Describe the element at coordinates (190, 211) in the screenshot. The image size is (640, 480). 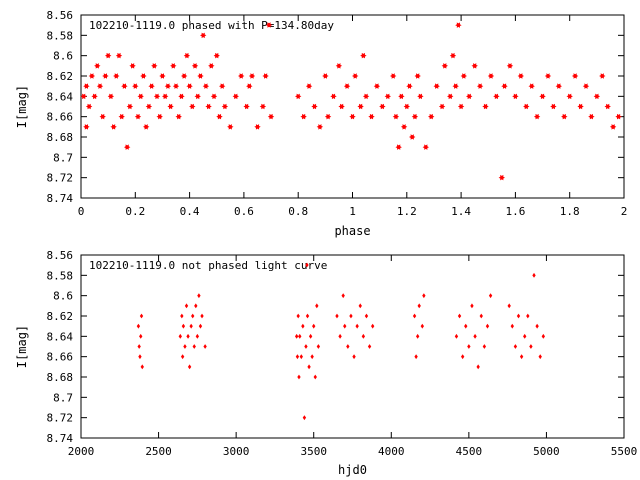
I see `x-tick-label: 0.4` at that location.